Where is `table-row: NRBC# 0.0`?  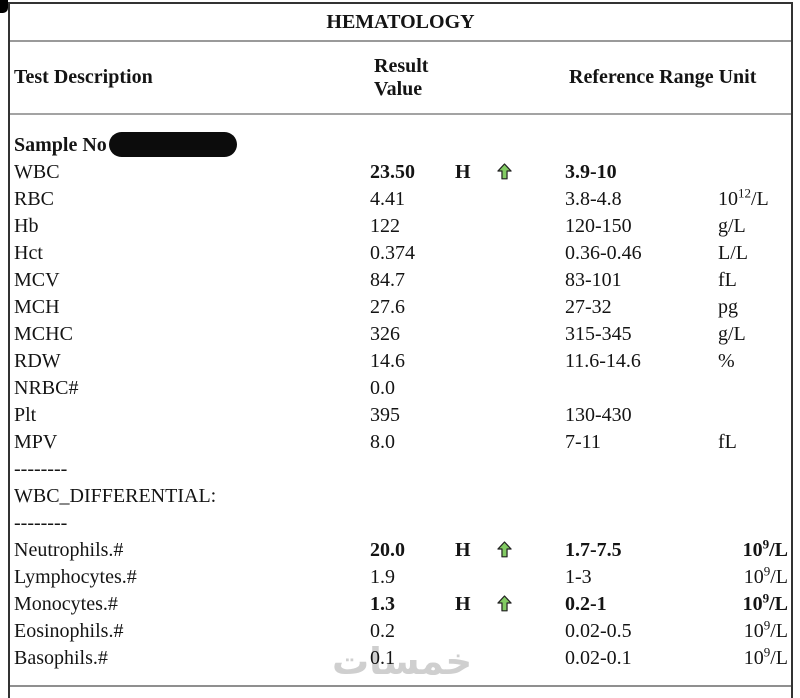 table-row: NRBC# 0.0 is located at coordinates (400, 388).